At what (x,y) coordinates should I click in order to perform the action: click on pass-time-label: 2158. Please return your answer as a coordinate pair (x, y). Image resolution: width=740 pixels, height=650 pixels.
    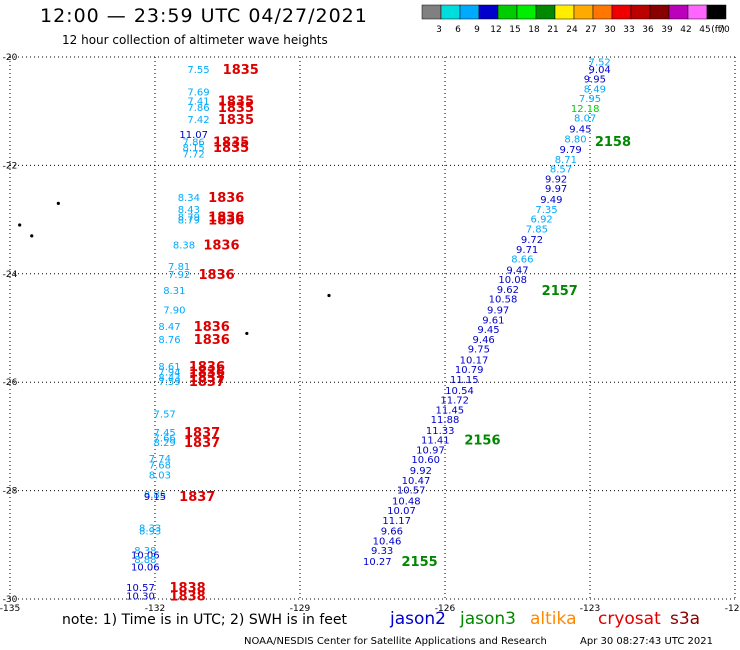
    Looking at the image, I should click on (613, 142).